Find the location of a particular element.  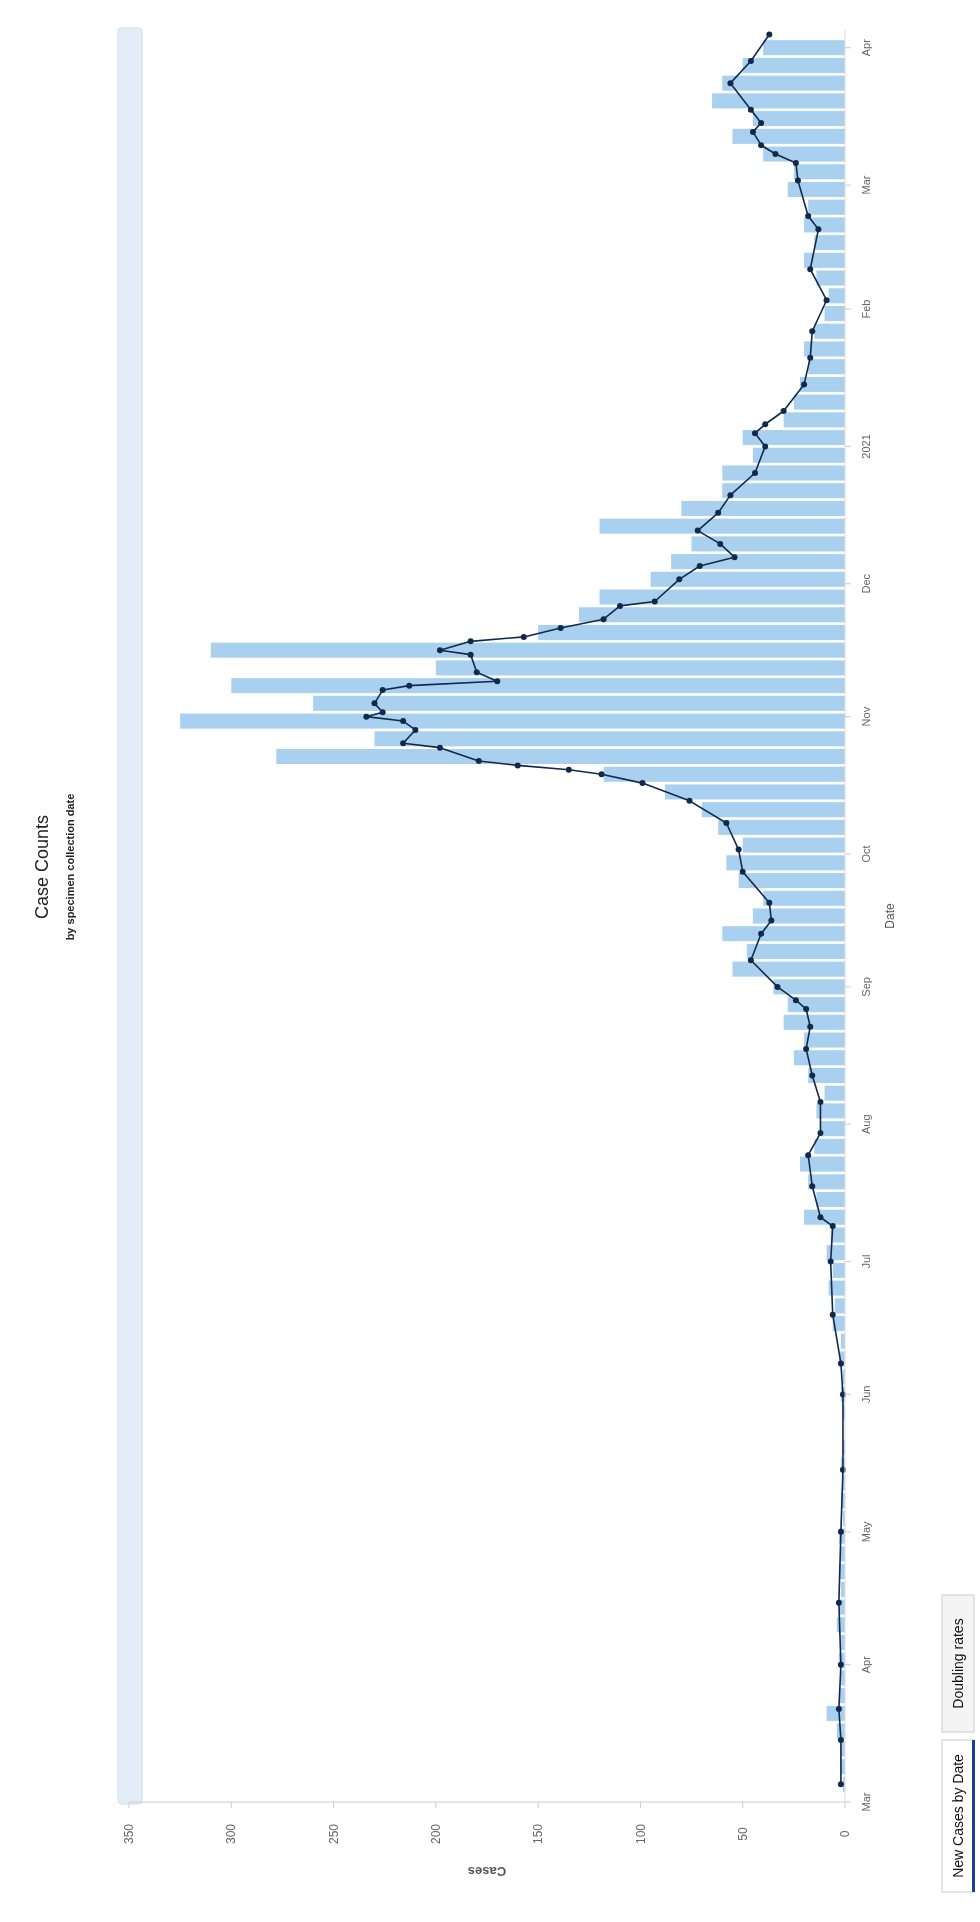

y-tick-label: Oct is located at coordinates (865, 854).